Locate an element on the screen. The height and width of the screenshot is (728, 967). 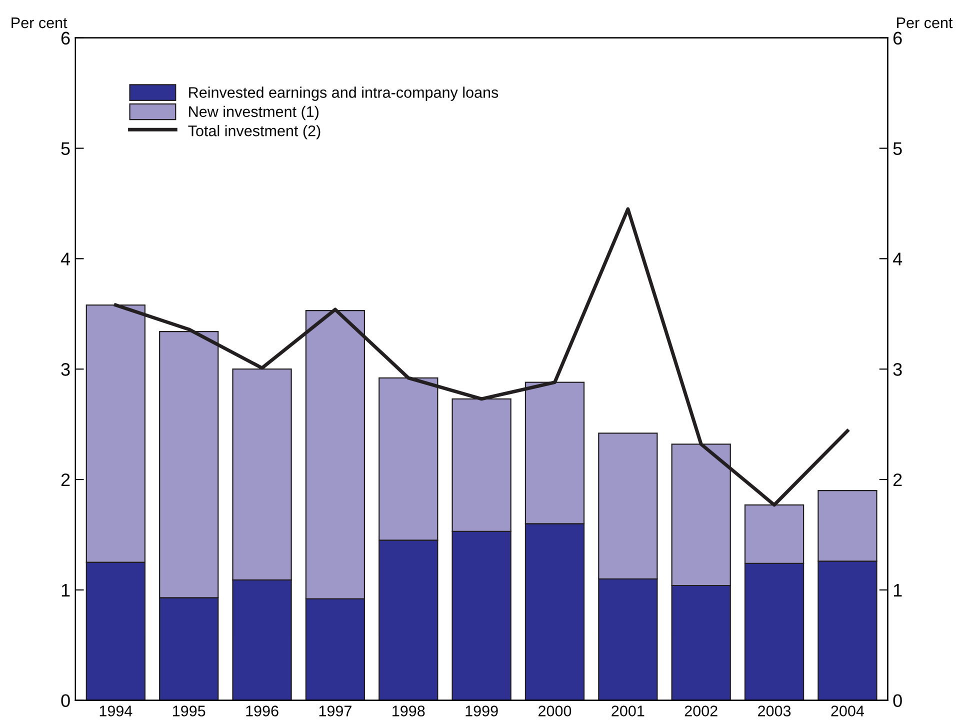
y2-tick-label: 6 is located at coordinates (897, 38).